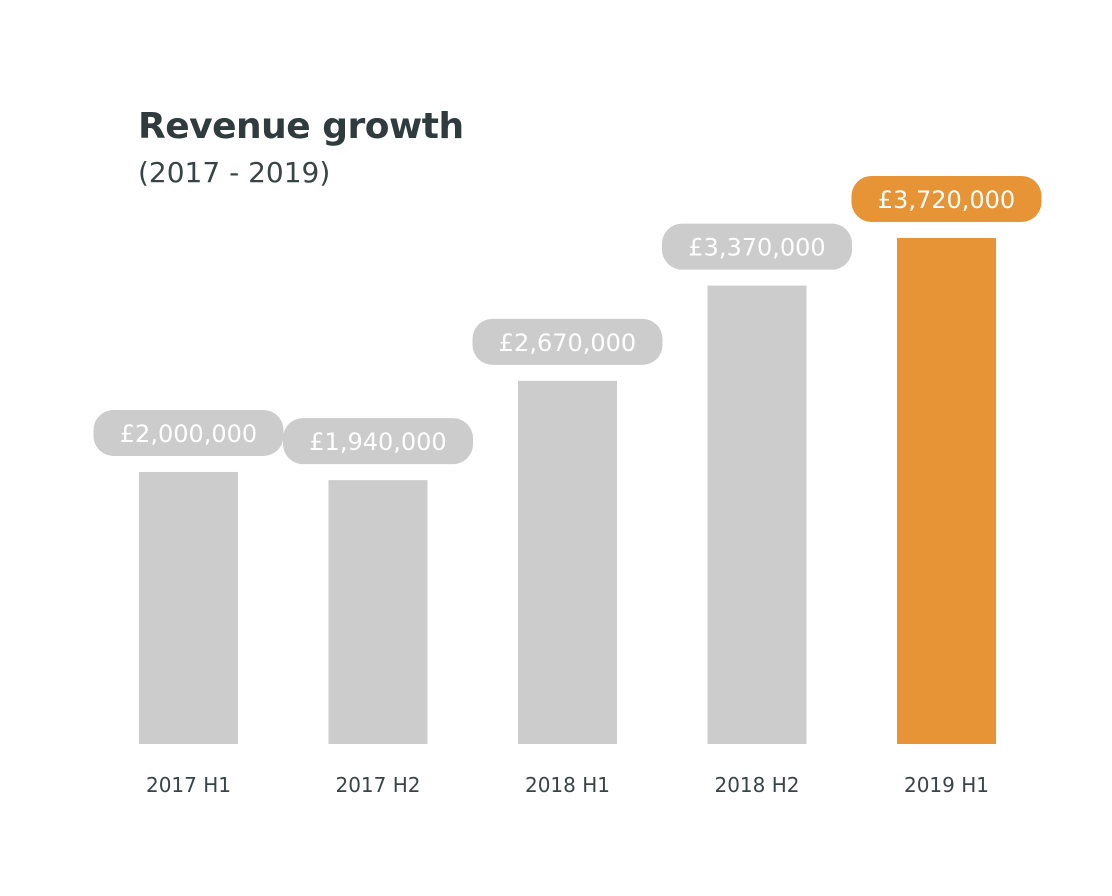 The height and width of the screenshot is (896, 1112). I want to click on bar-2017-h2, so click(378, 612).